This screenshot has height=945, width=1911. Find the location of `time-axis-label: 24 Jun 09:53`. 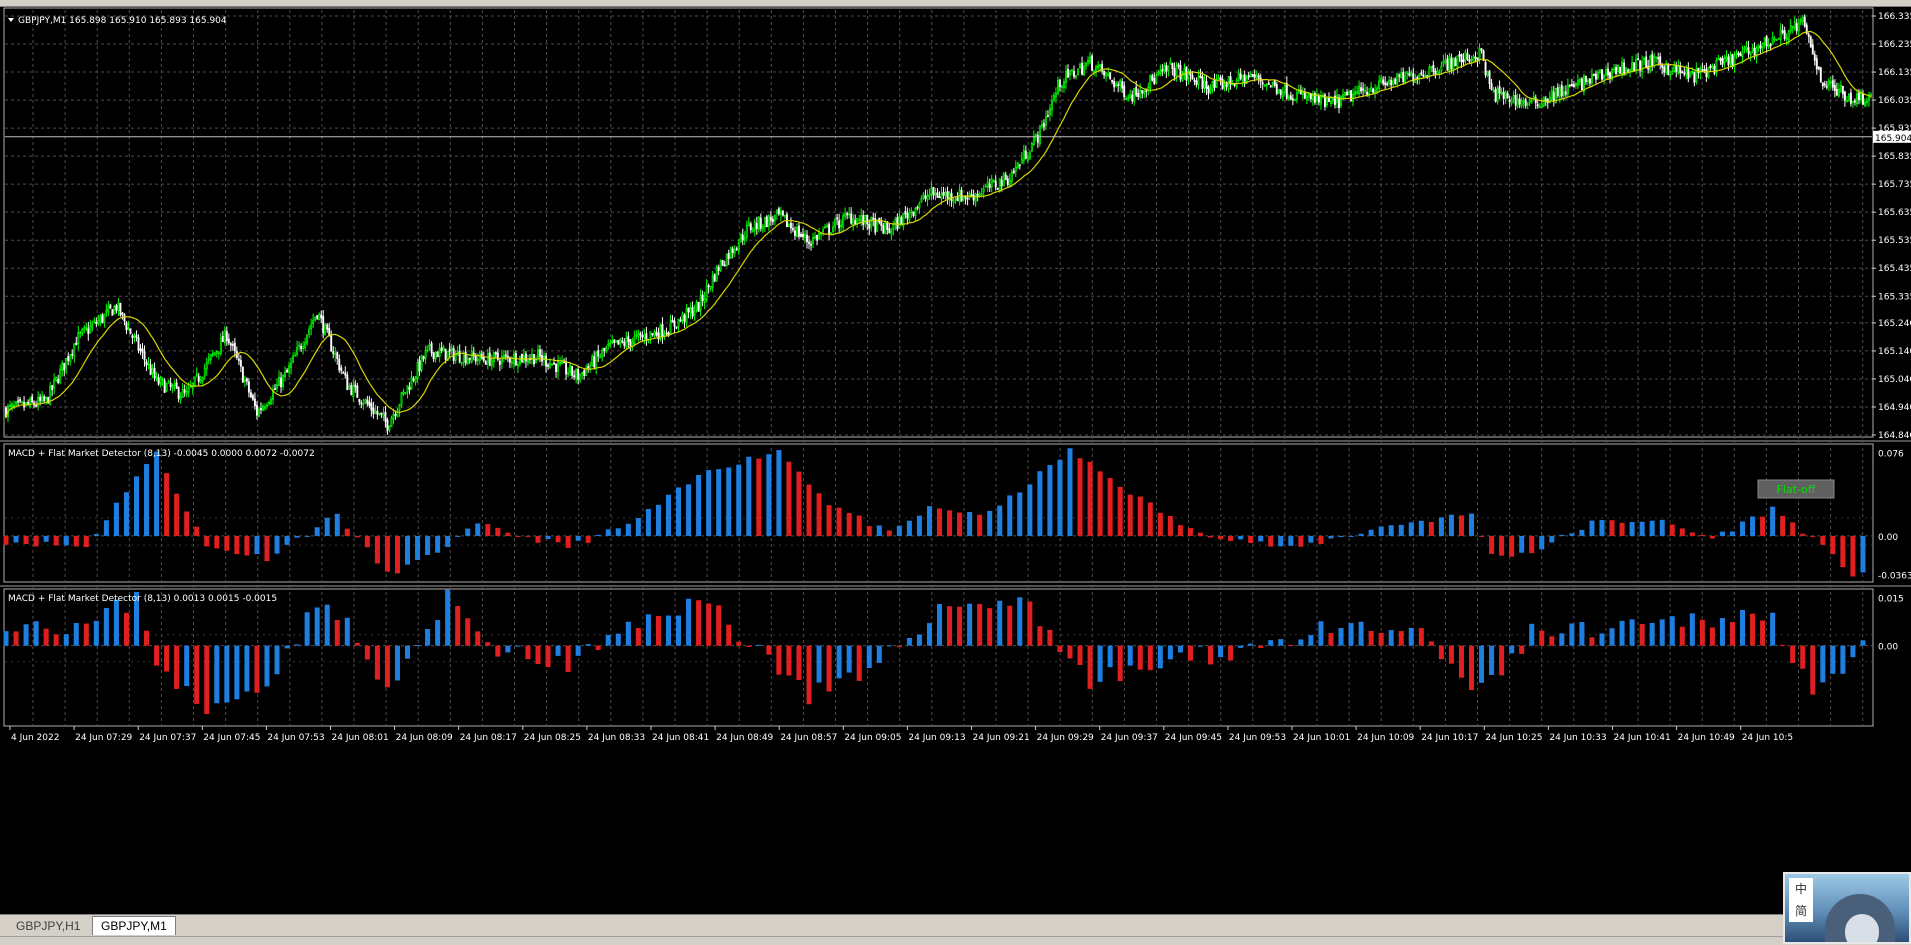

time-axis-label: 24 Jun 09:53 is located at coordinates (1257, 738).